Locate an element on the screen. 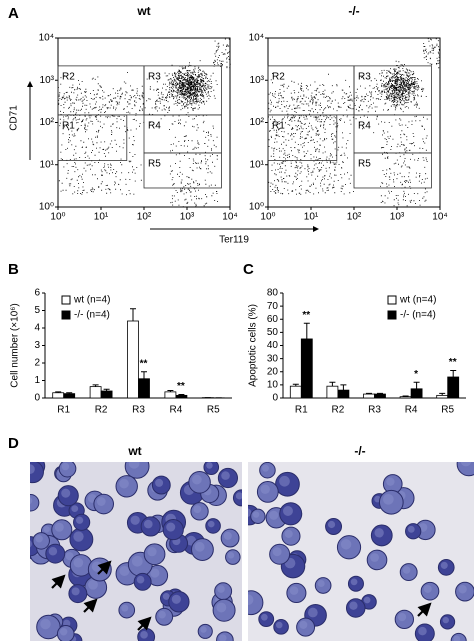 The height and width of the screenshot is (641, 474). x-tick-label: 10¹ is located at coordinates (311, 217).